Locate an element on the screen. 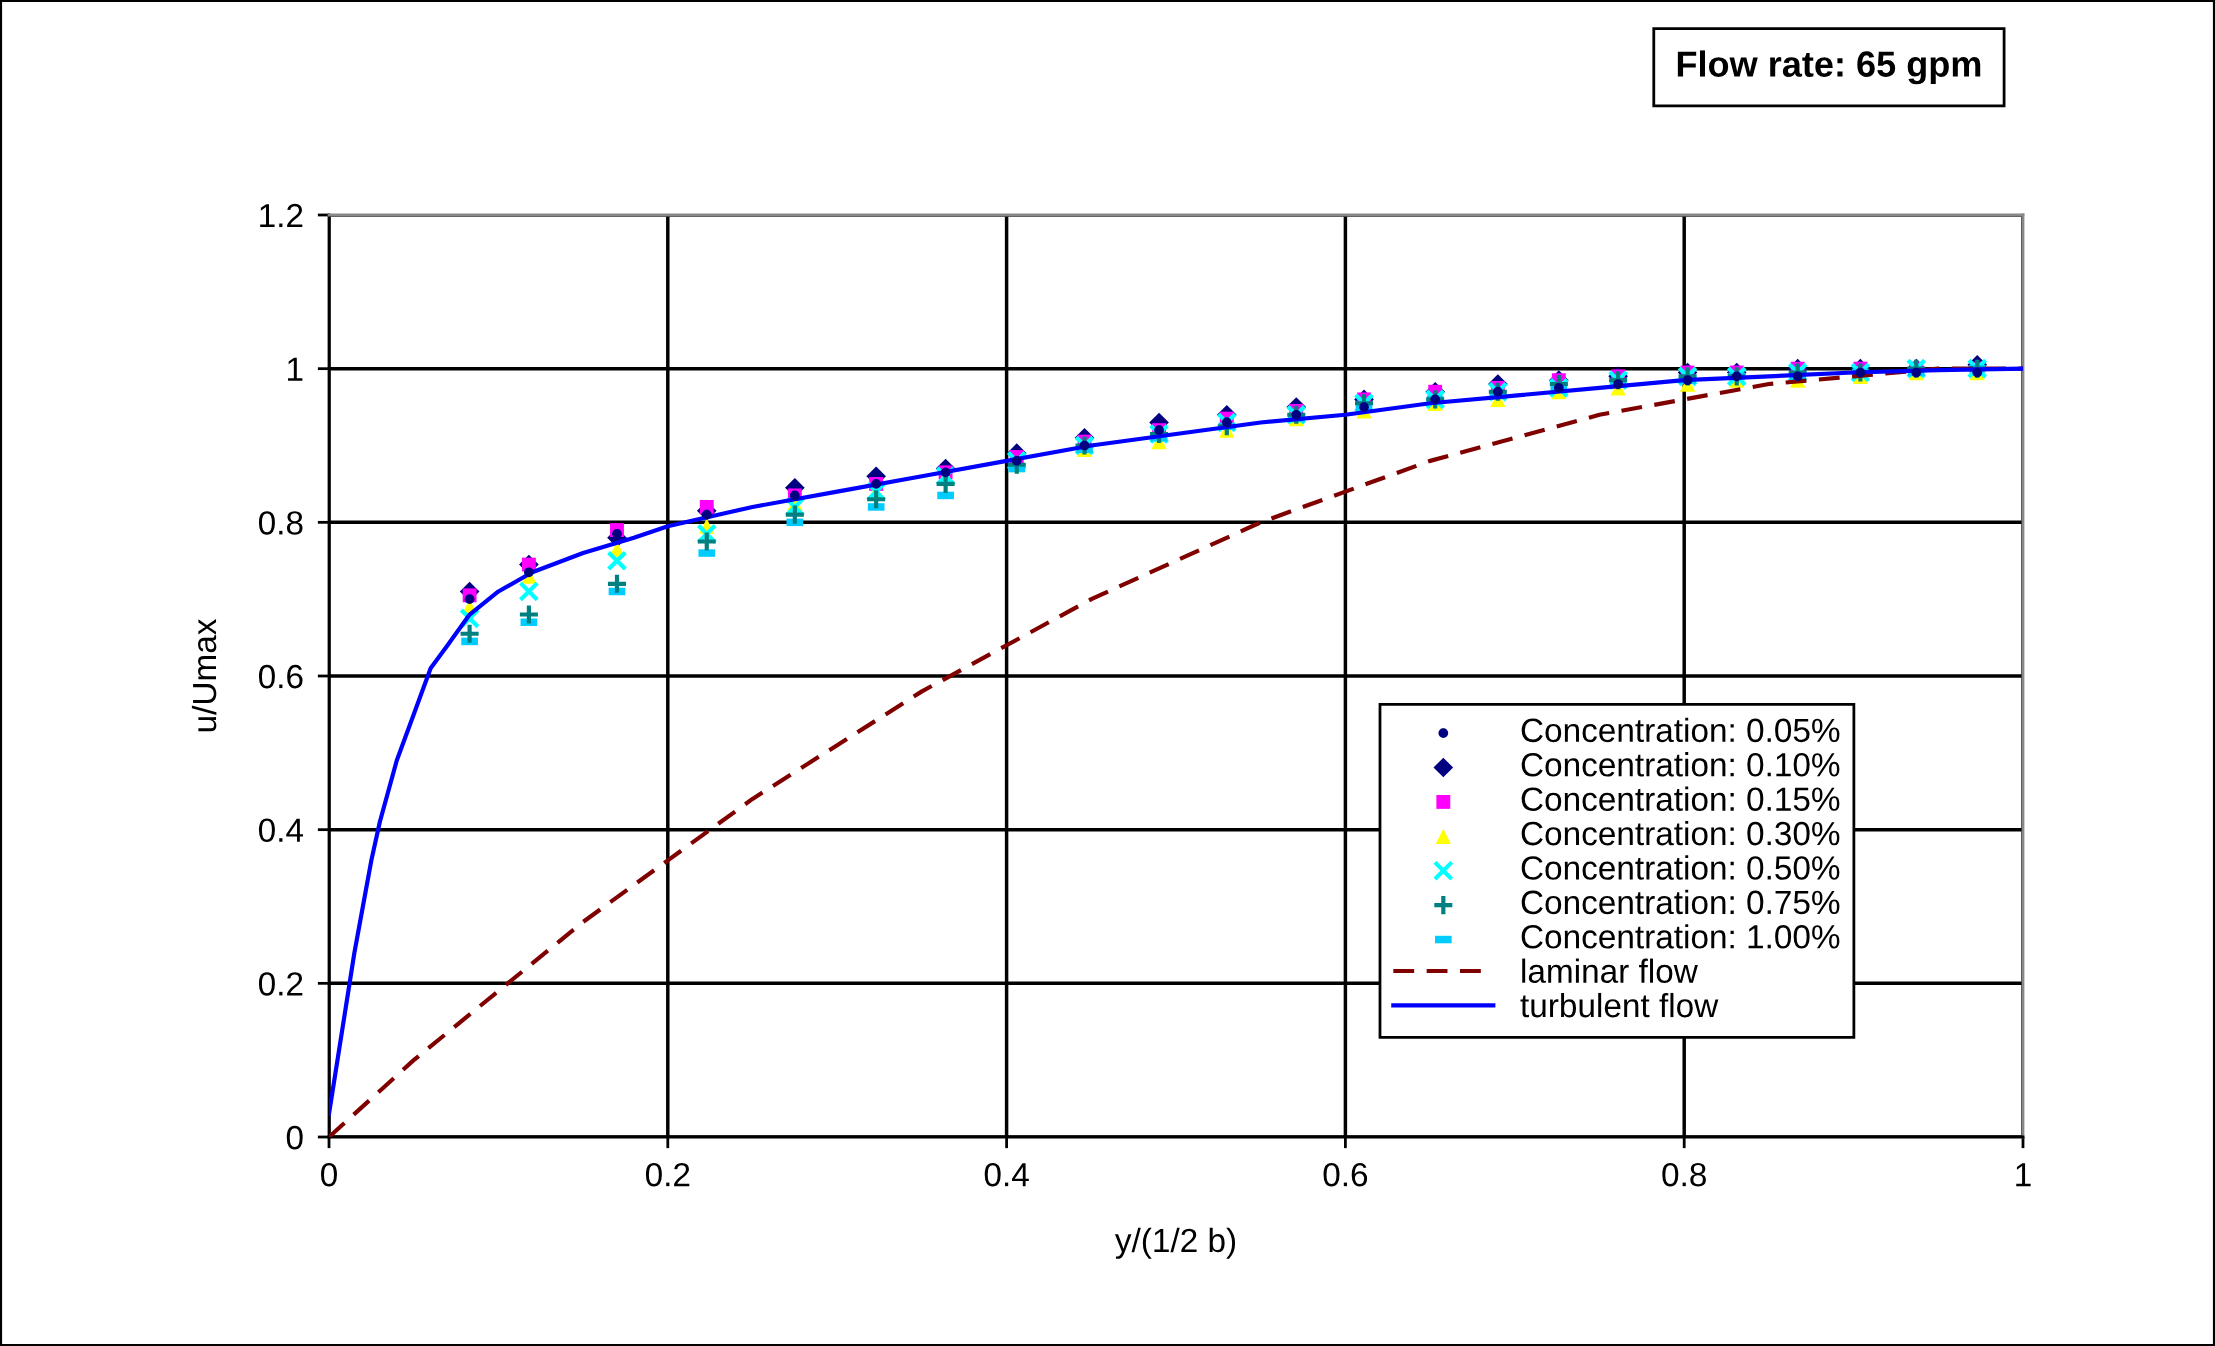 This screenshot has height=1346, width=2215. x-tick-label: 0.4 is located at coordinates (1006, 1174).